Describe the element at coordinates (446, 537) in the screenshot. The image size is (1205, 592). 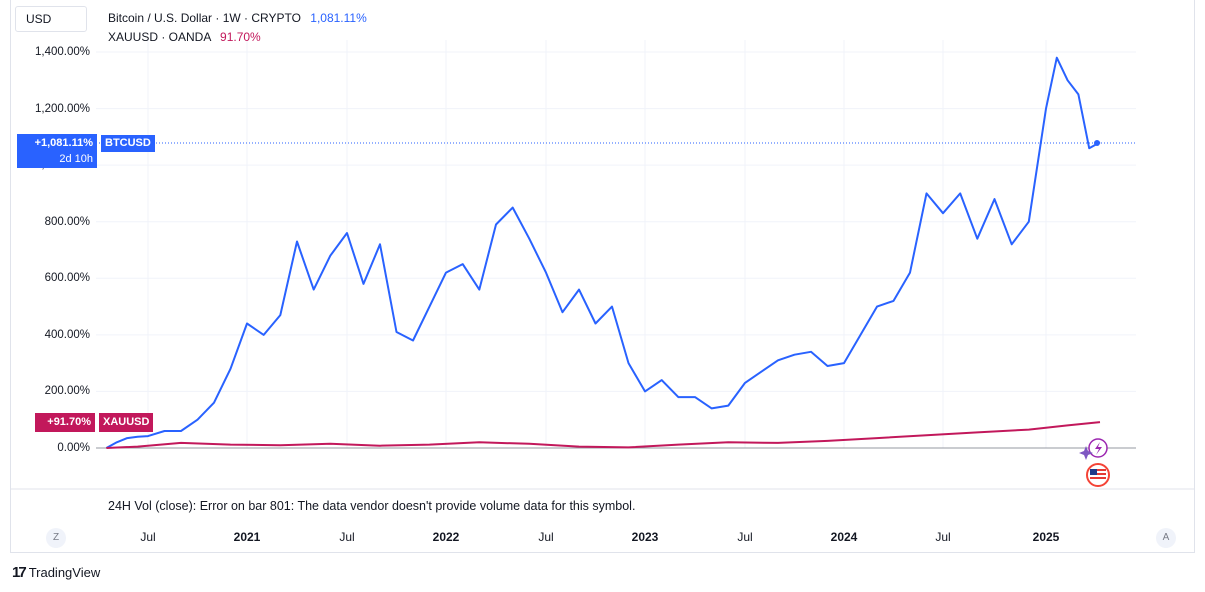
I see `x-tick-label: 2022` at that location.